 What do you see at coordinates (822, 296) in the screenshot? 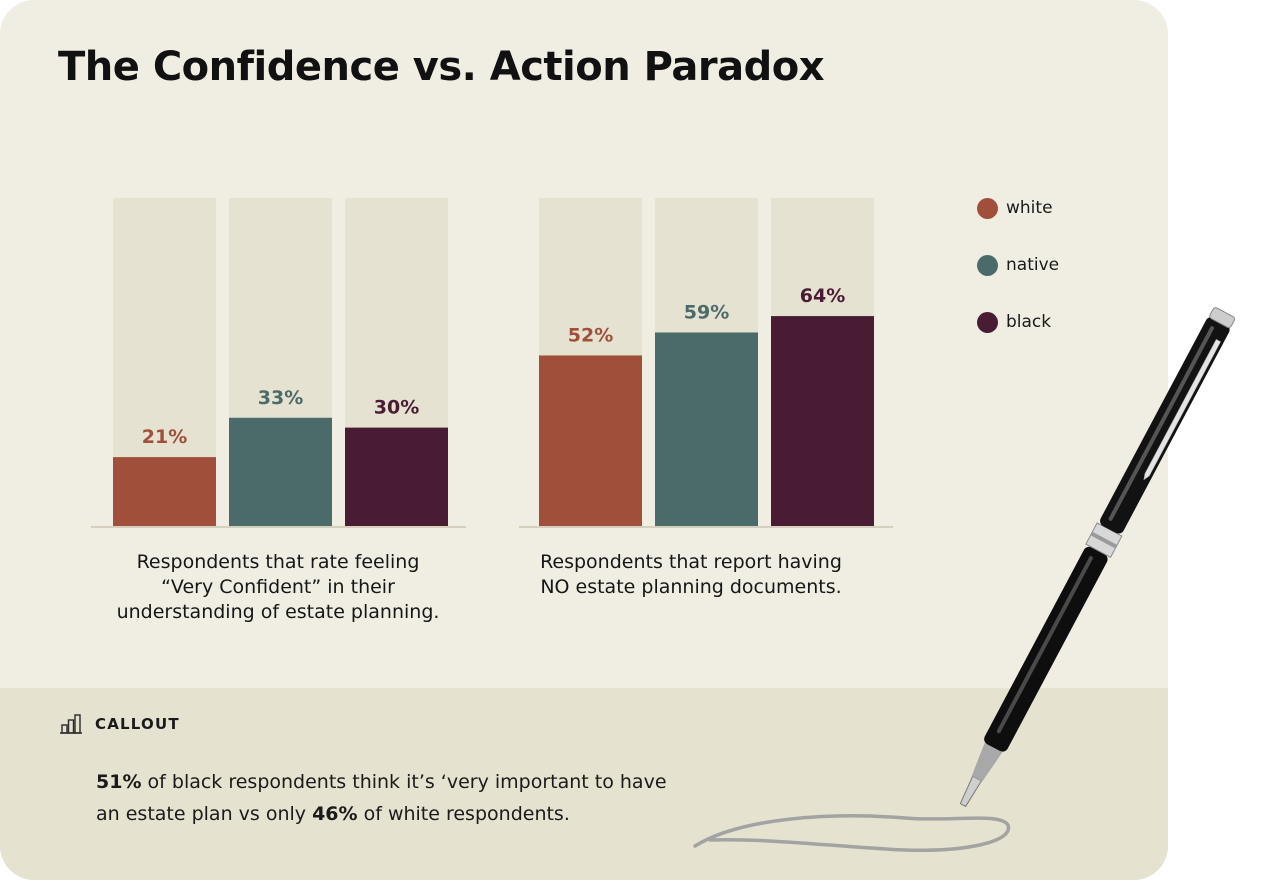
I see `bar-value-label: 64%` at bounding box center [822, 296].